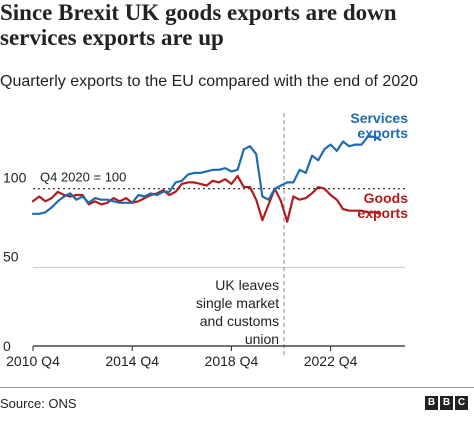 The width and height of the screenshot is (474, 425). What do you see at coordinates (237, 387) in the screenshot?
I see `footer-divider` at bounding box center [237, 387].